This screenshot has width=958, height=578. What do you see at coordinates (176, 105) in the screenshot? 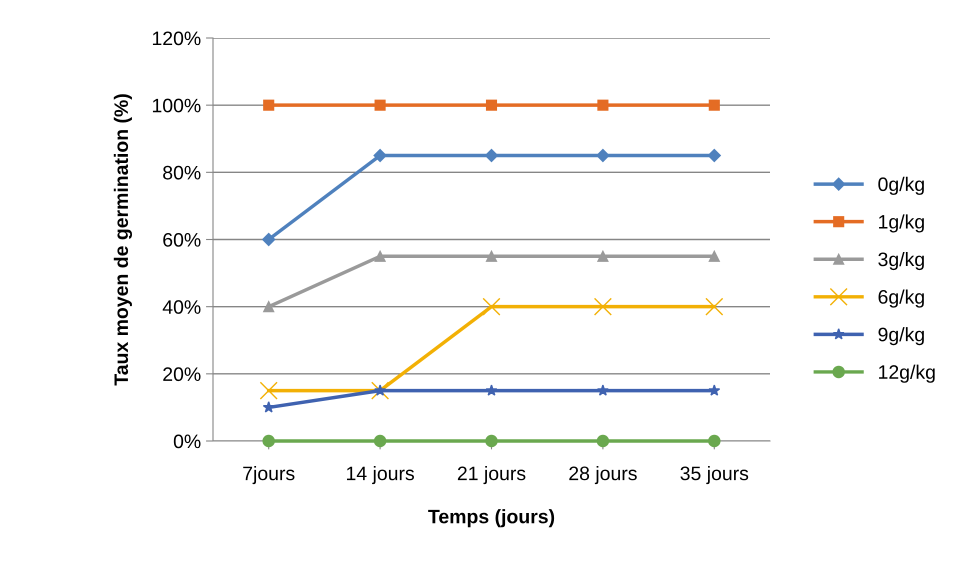
I see `y-tick-label: 100%` at bounding box center [176, 105].